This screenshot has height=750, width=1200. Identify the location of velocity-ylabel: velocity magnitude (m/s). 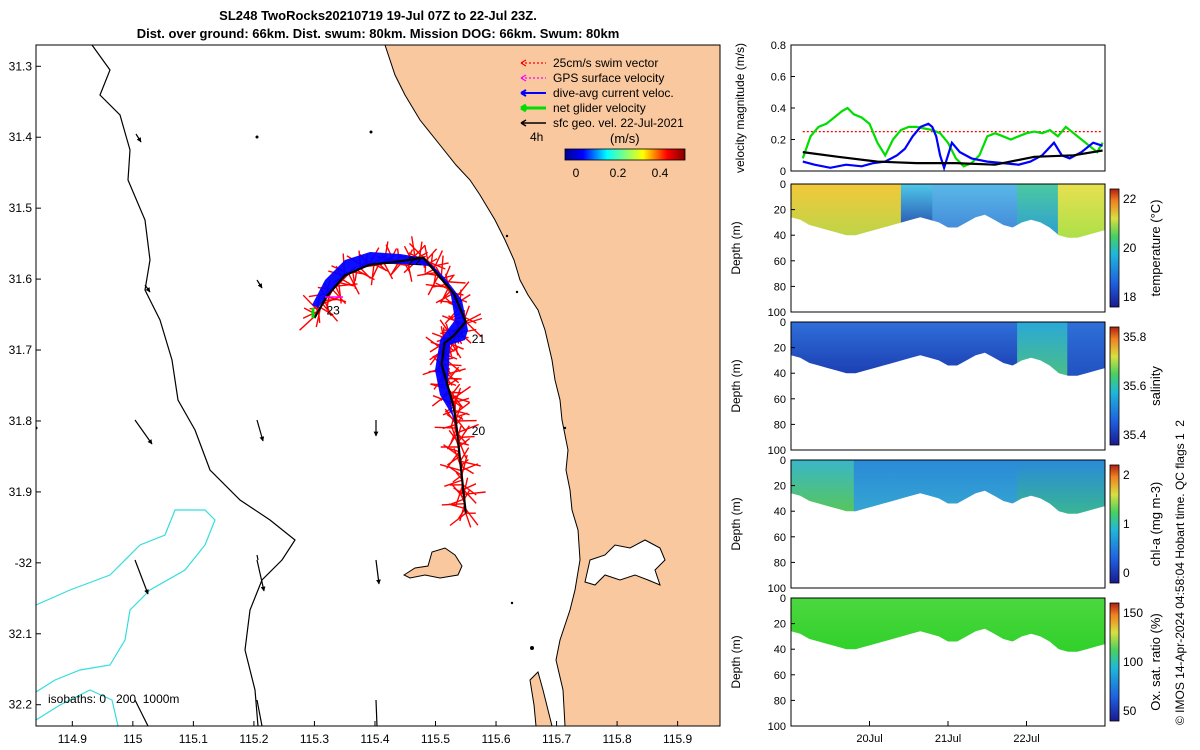
(740, 108).